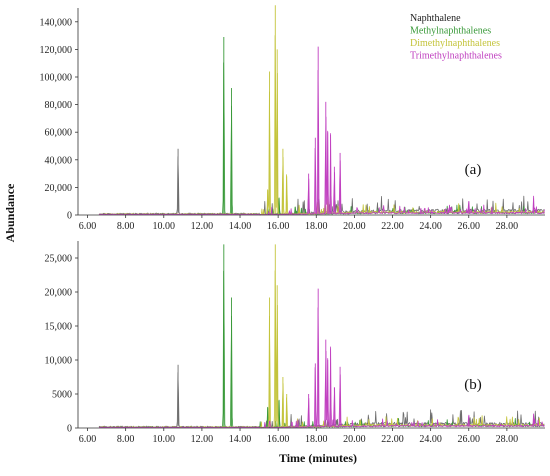 The image size is (550, 476). Describe the element at coordinates (59, 361) in the screenshot. I see `y-tick-label: 10,000` at that location.